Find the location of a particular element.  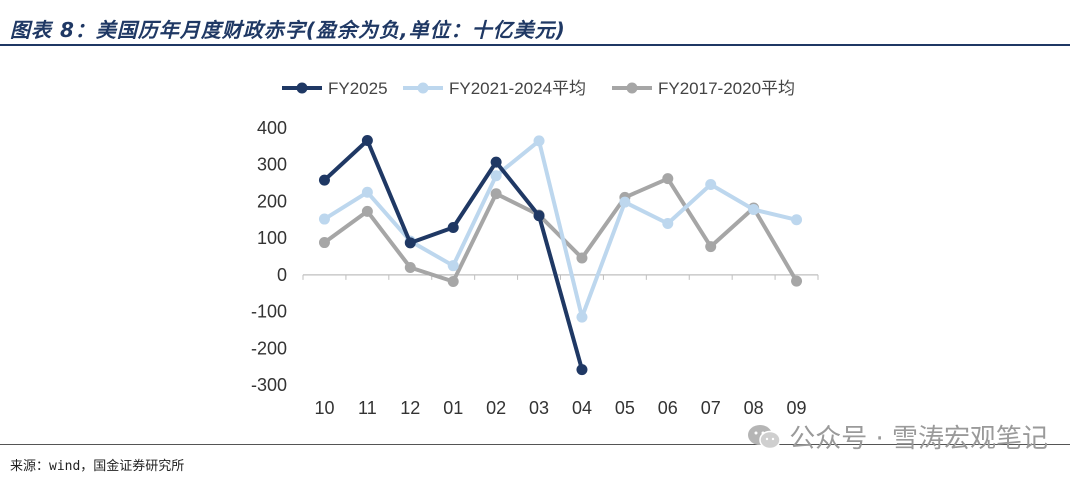

y-tick-label: -100 is located at coordinates (269, 312).